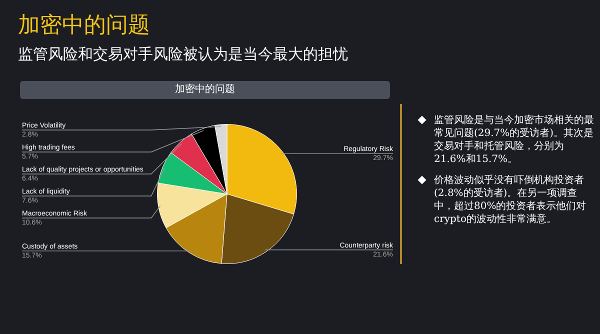  What do you see at coordinates (205, 90) in the screenshot?
I see `text: 加密中的问题` at bounding box center [205, 90].